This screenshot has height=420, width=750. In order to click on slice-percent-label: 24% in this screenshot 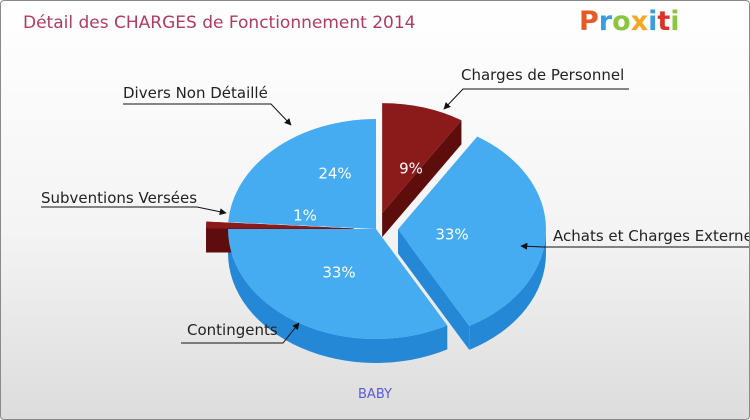, I will do `click(334, 174)`.